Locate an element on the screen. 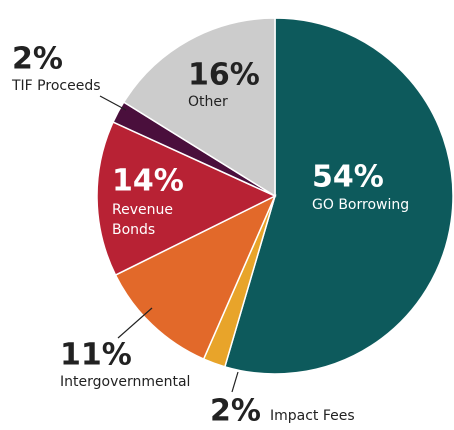 The image size is (454, 430). value-label: 54% is located at coordinates (348, 177).